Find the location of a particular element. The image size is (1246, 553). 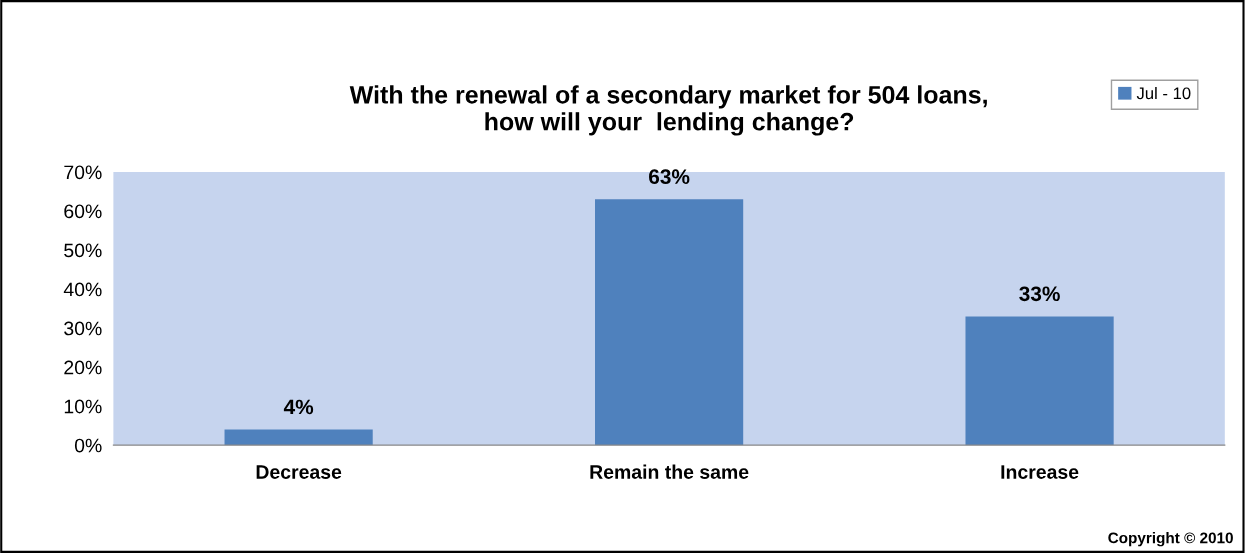

text: Copyright © 2010 is located at coordinates (1170, 539).